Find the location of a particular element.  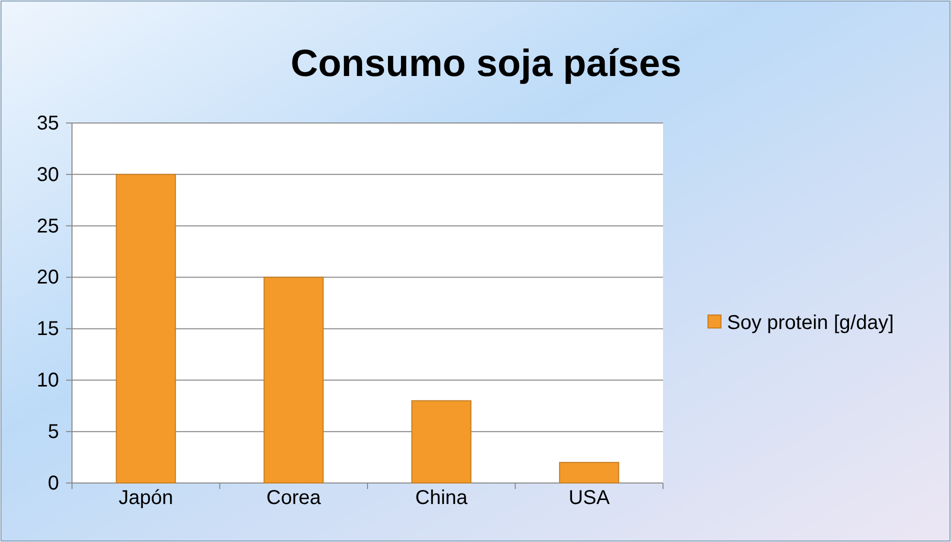

y-tick-label: 15 is located at coordinates (47, 329).